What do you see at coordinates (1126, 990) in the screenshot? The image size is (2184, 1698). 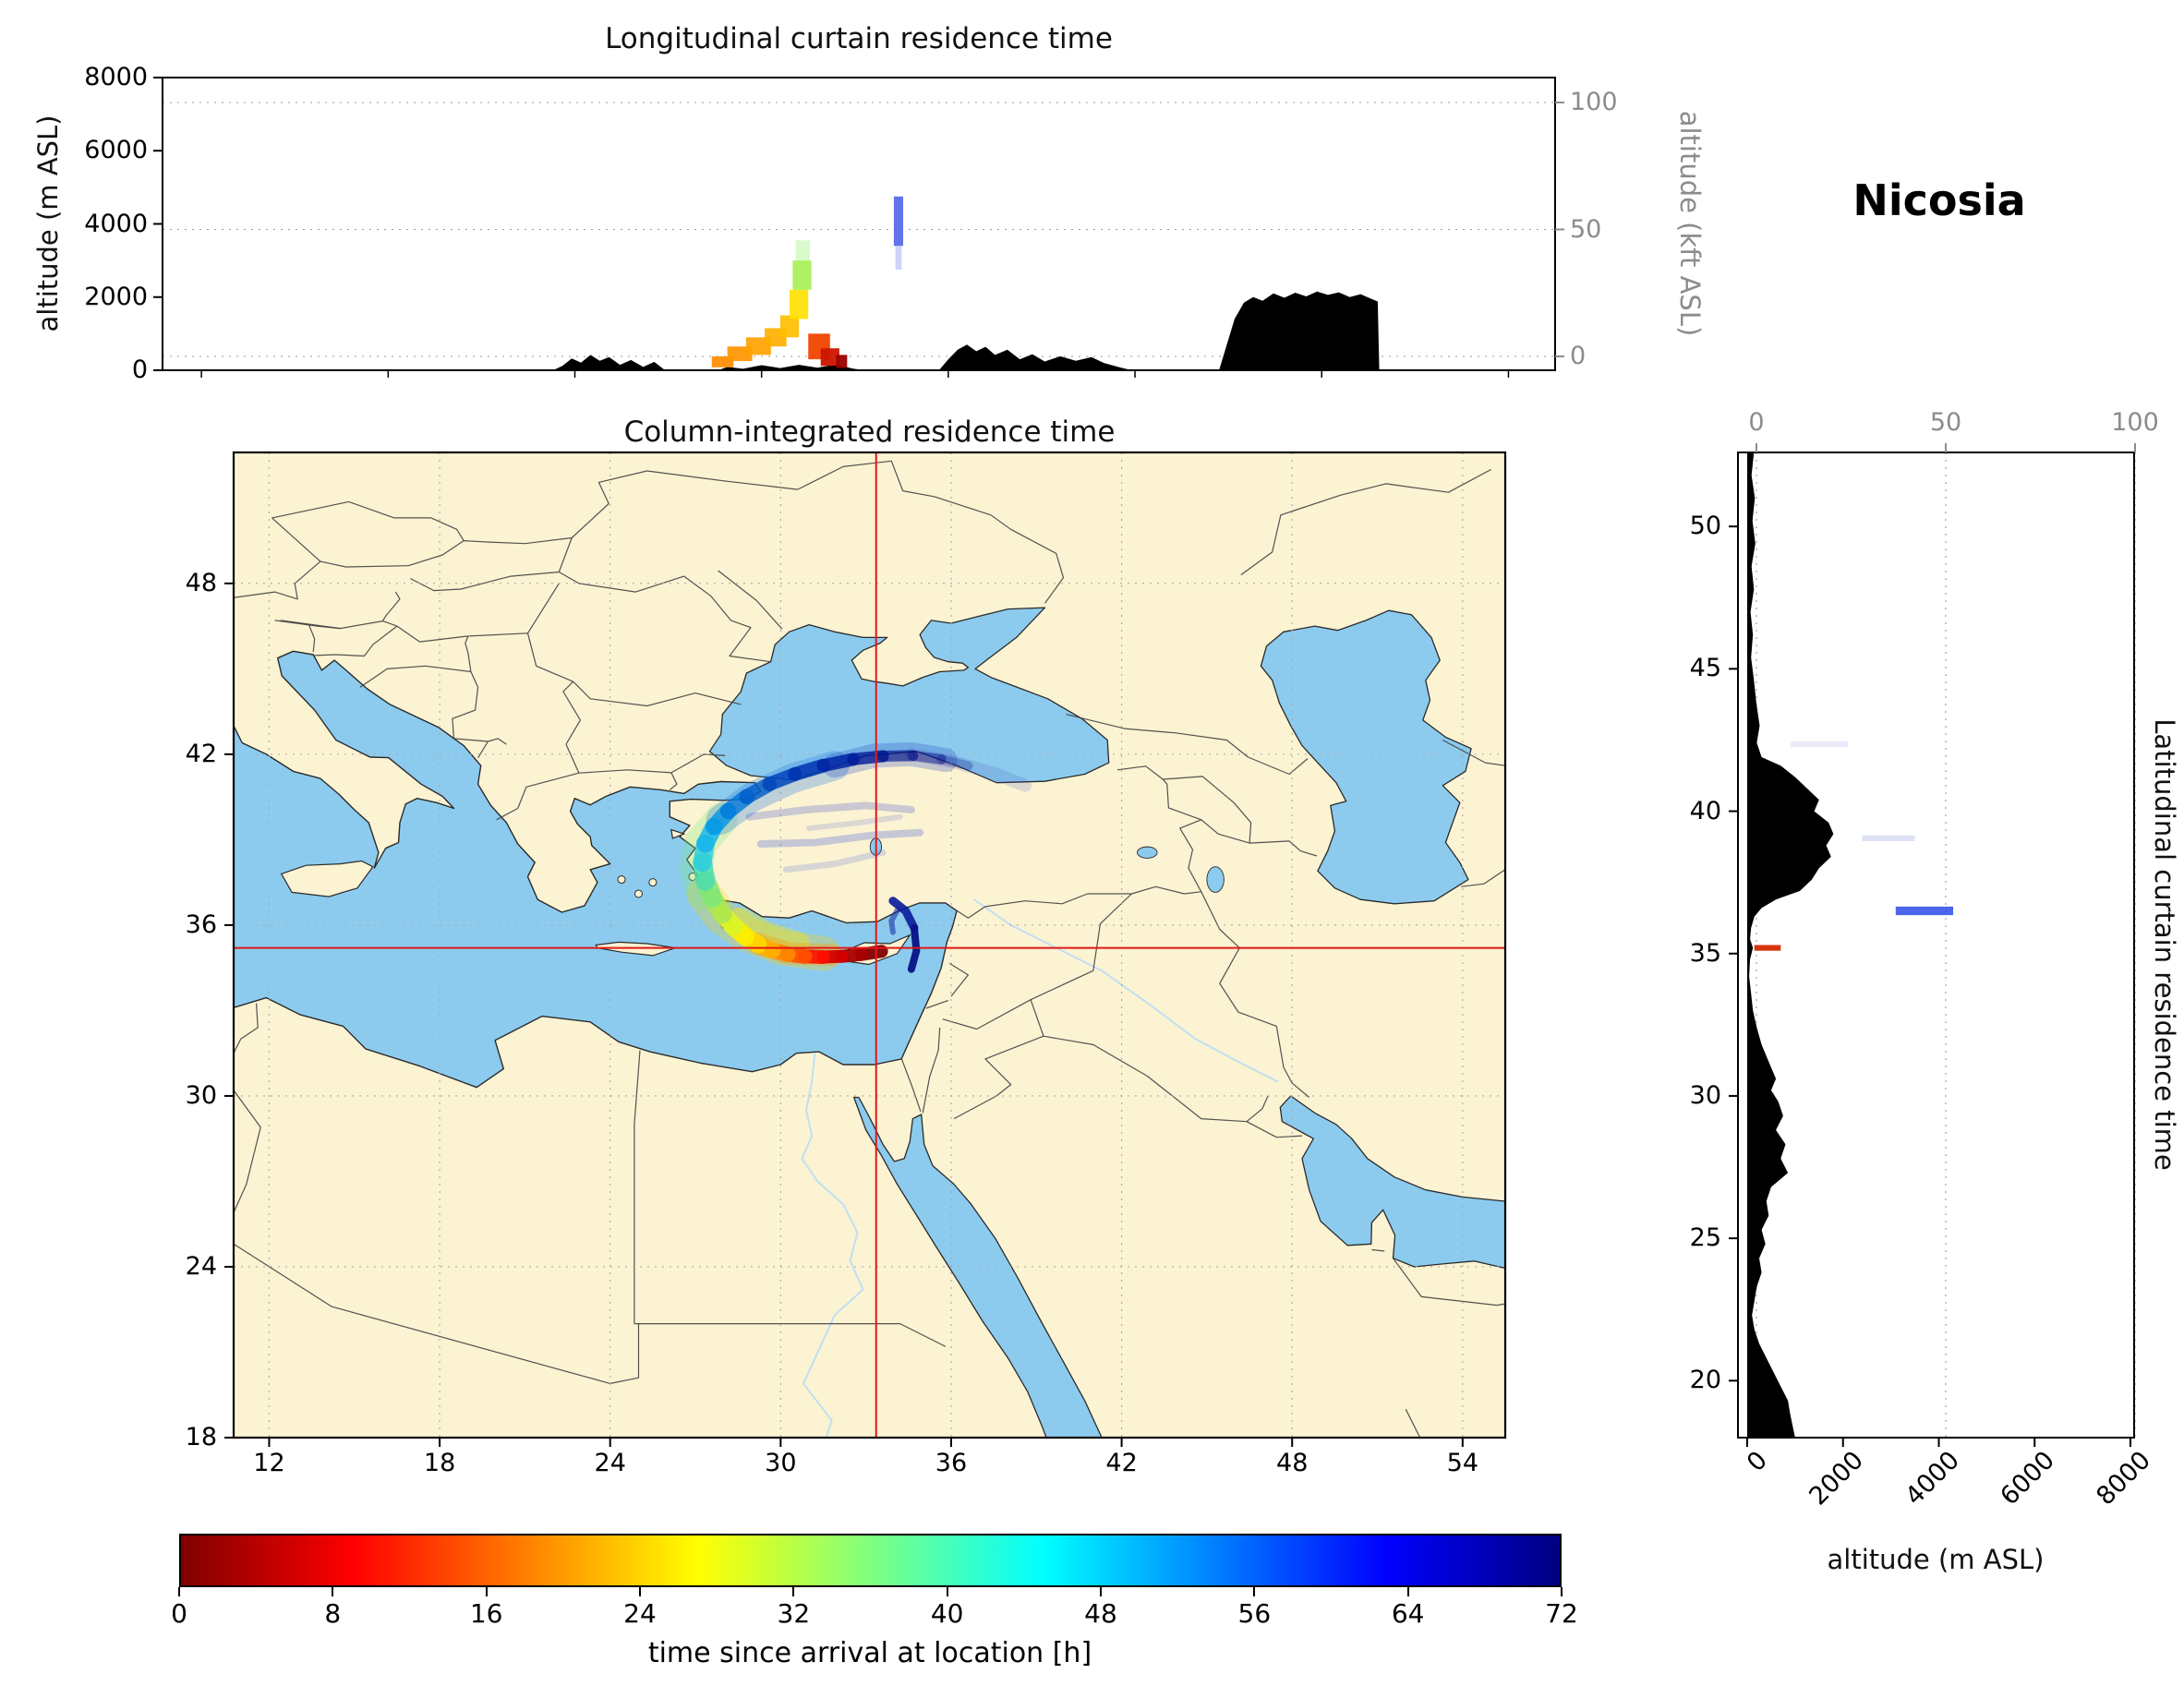 I see `river` at bounding box center [1126, 990].